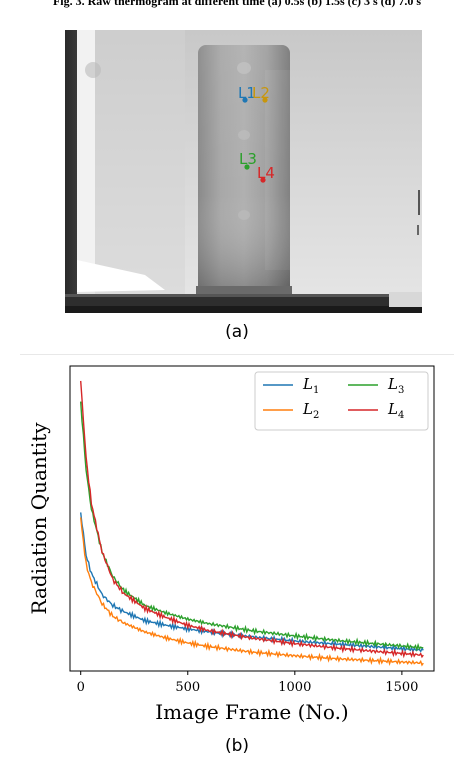 The height and width of the screenshot is (760, 474). I want to click on subfigure-label-a: (a), so click(237, 332).